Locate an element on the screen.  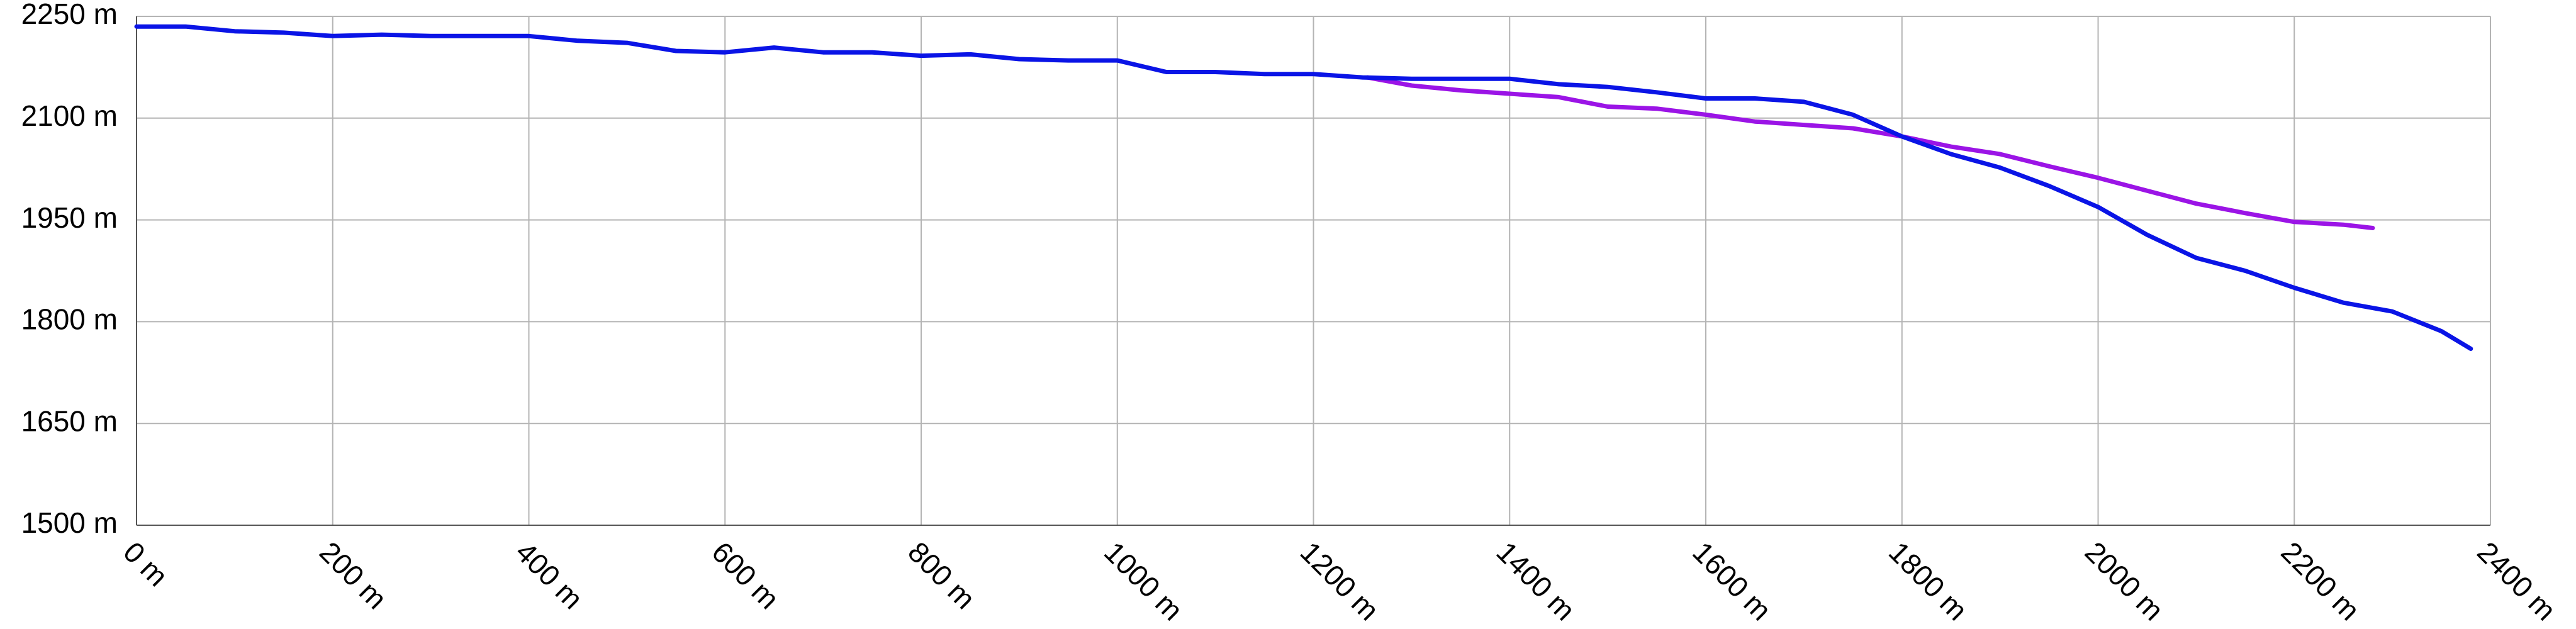
x-tick-label: 2200 m is located at coordinates (2320, 580).